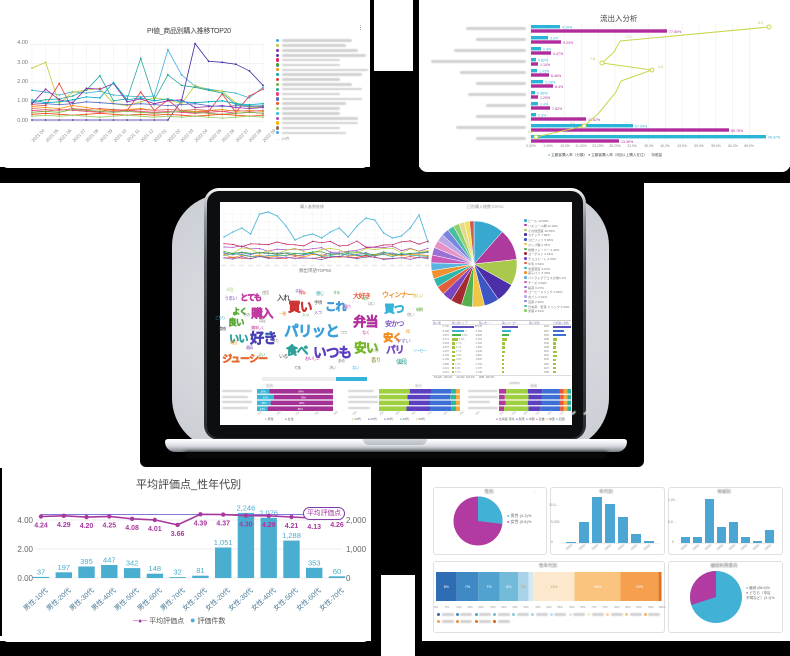  Describe the element at coordinates (567, 27) in the screenshot. I see `svg-text: 4.10%` at that location.